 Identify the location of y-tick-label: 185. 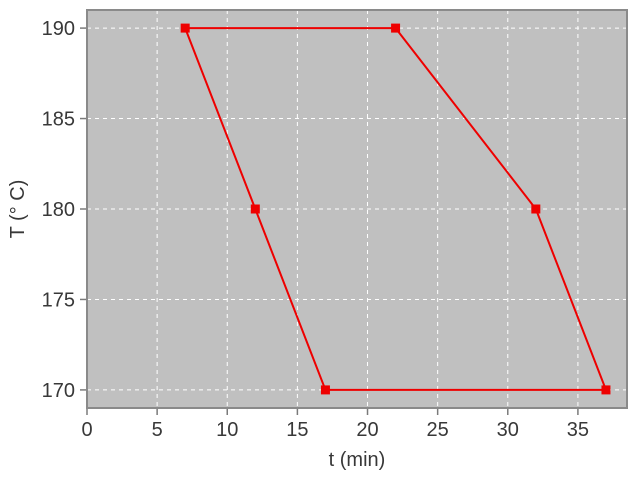
(58, 120).